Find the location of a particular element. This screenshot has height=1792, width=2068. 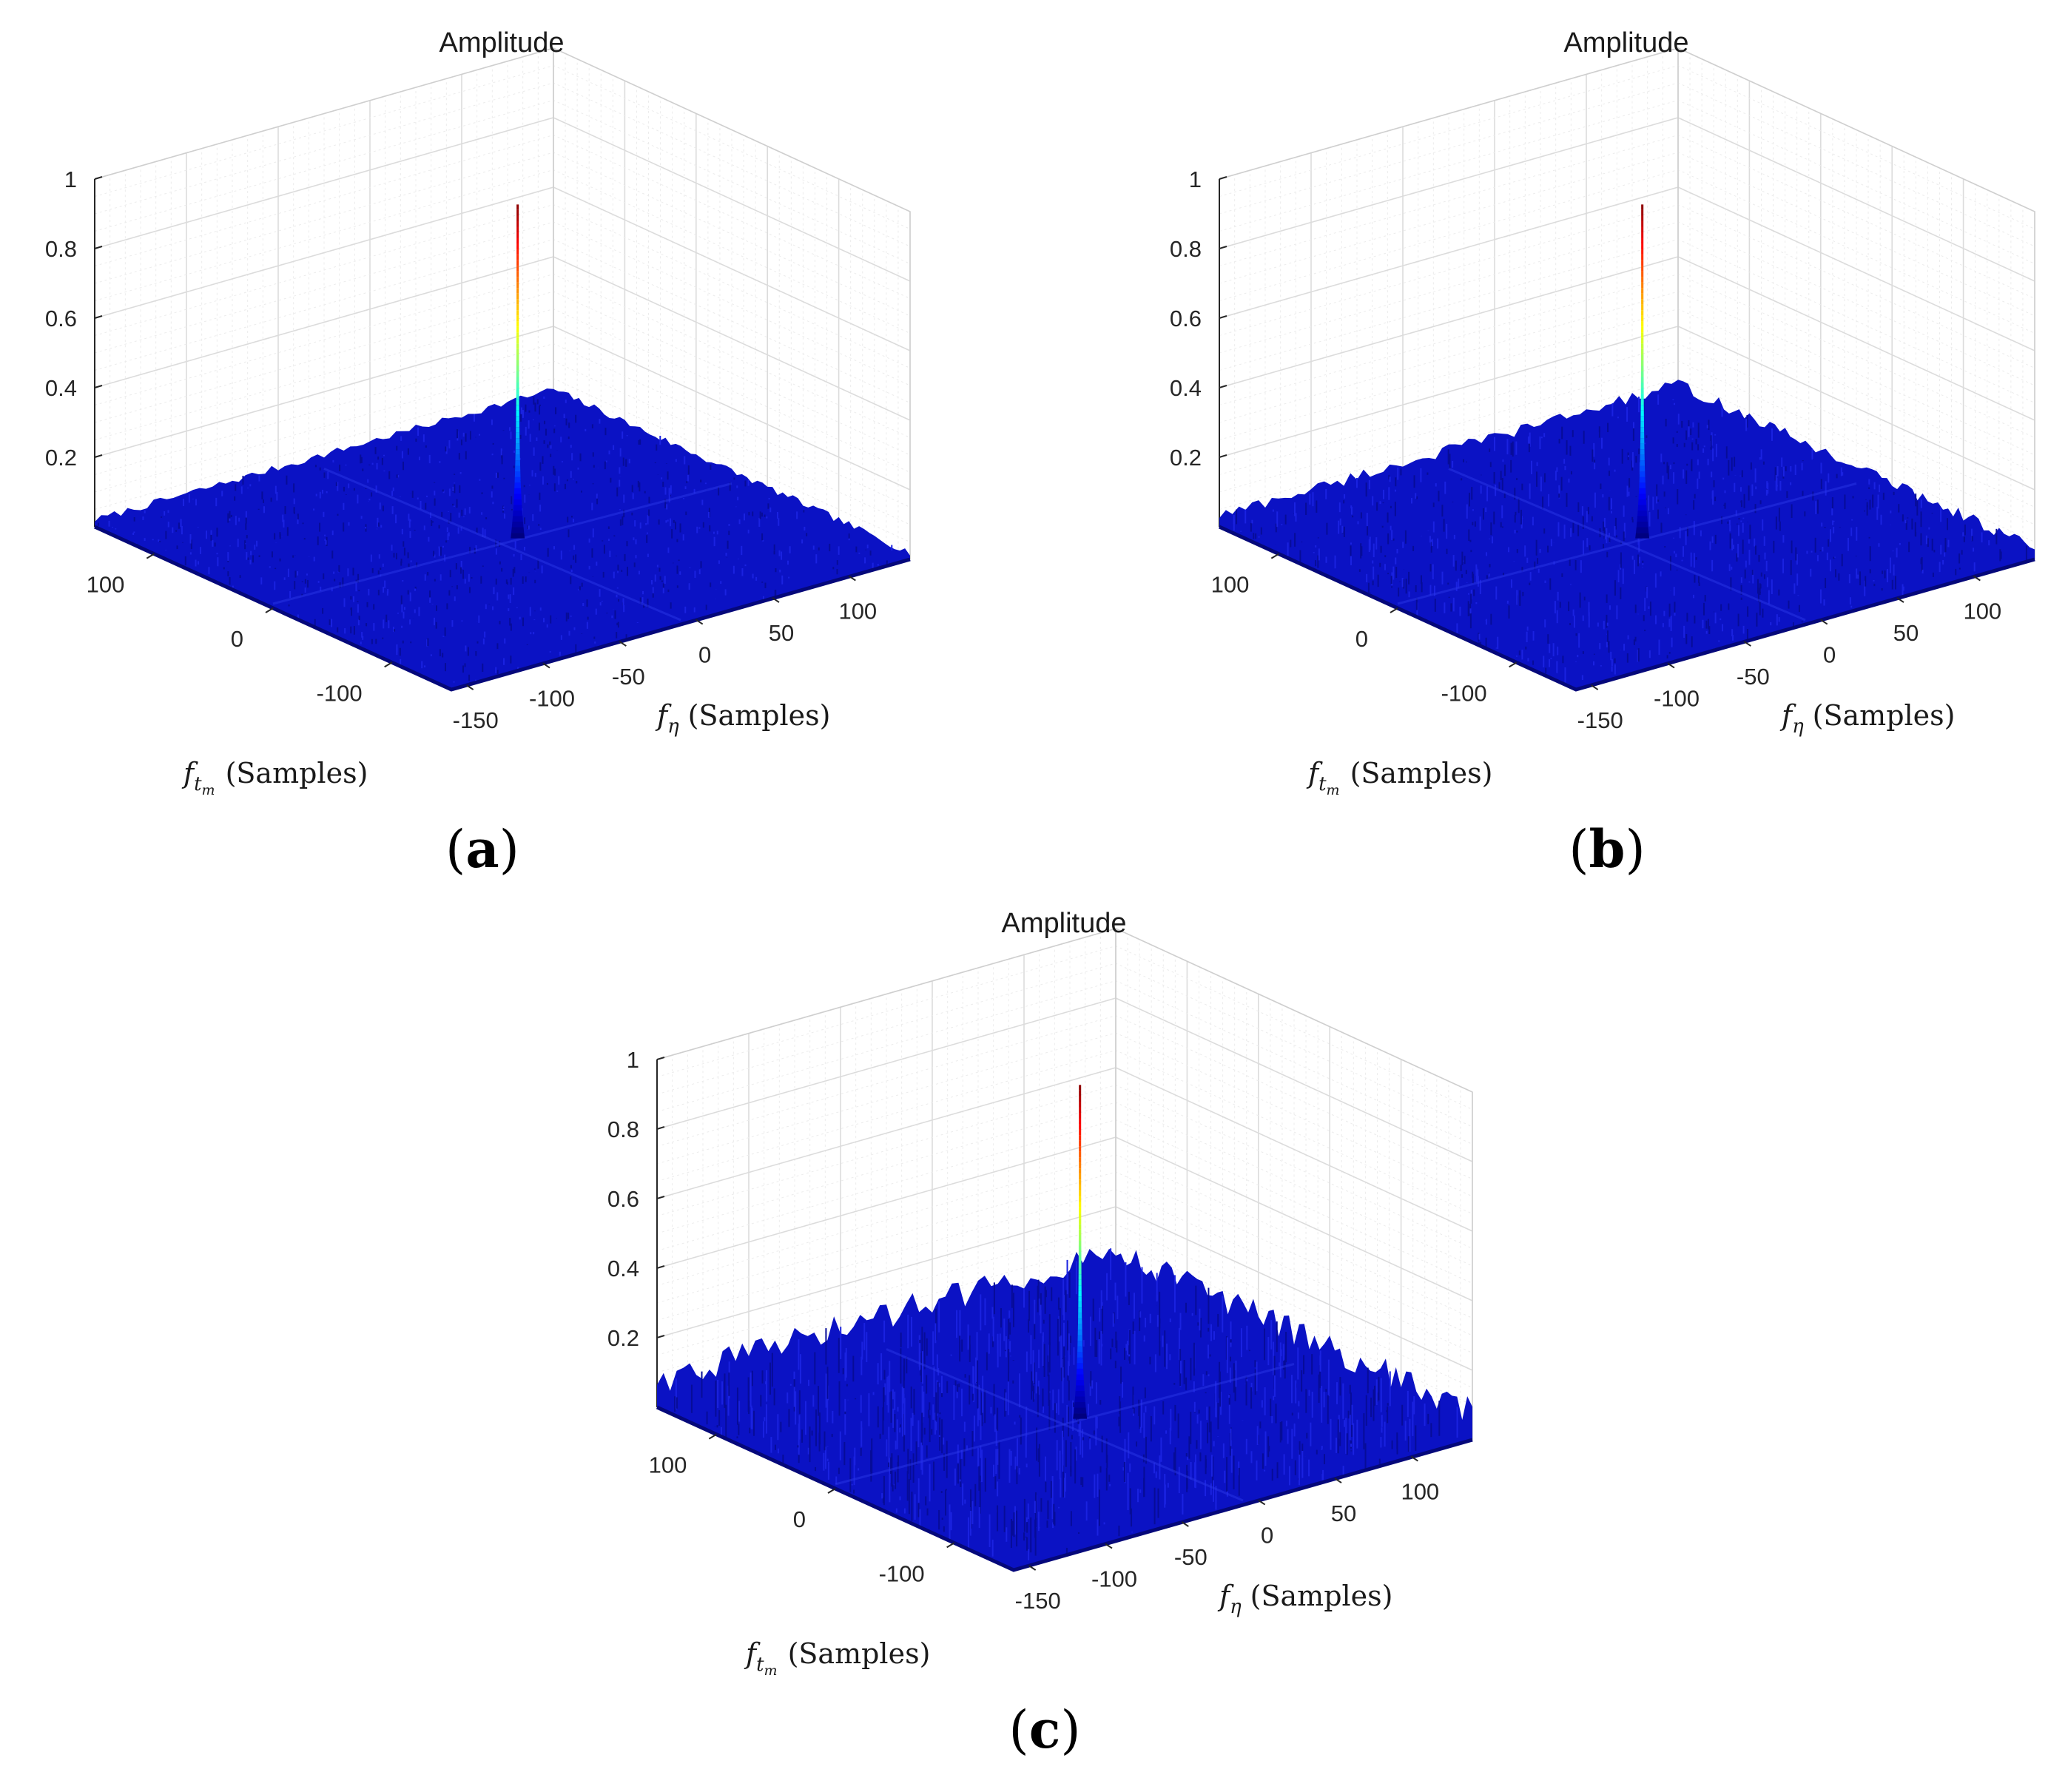

z-tick-label: 0.2 is located at coordinates (623, 1338).